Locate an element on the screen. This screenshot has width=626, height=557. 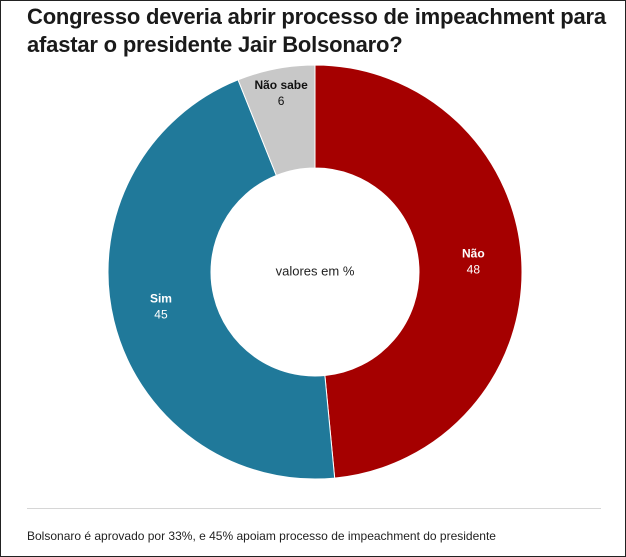
slice-label: Não is located at coordinates (473, 253).